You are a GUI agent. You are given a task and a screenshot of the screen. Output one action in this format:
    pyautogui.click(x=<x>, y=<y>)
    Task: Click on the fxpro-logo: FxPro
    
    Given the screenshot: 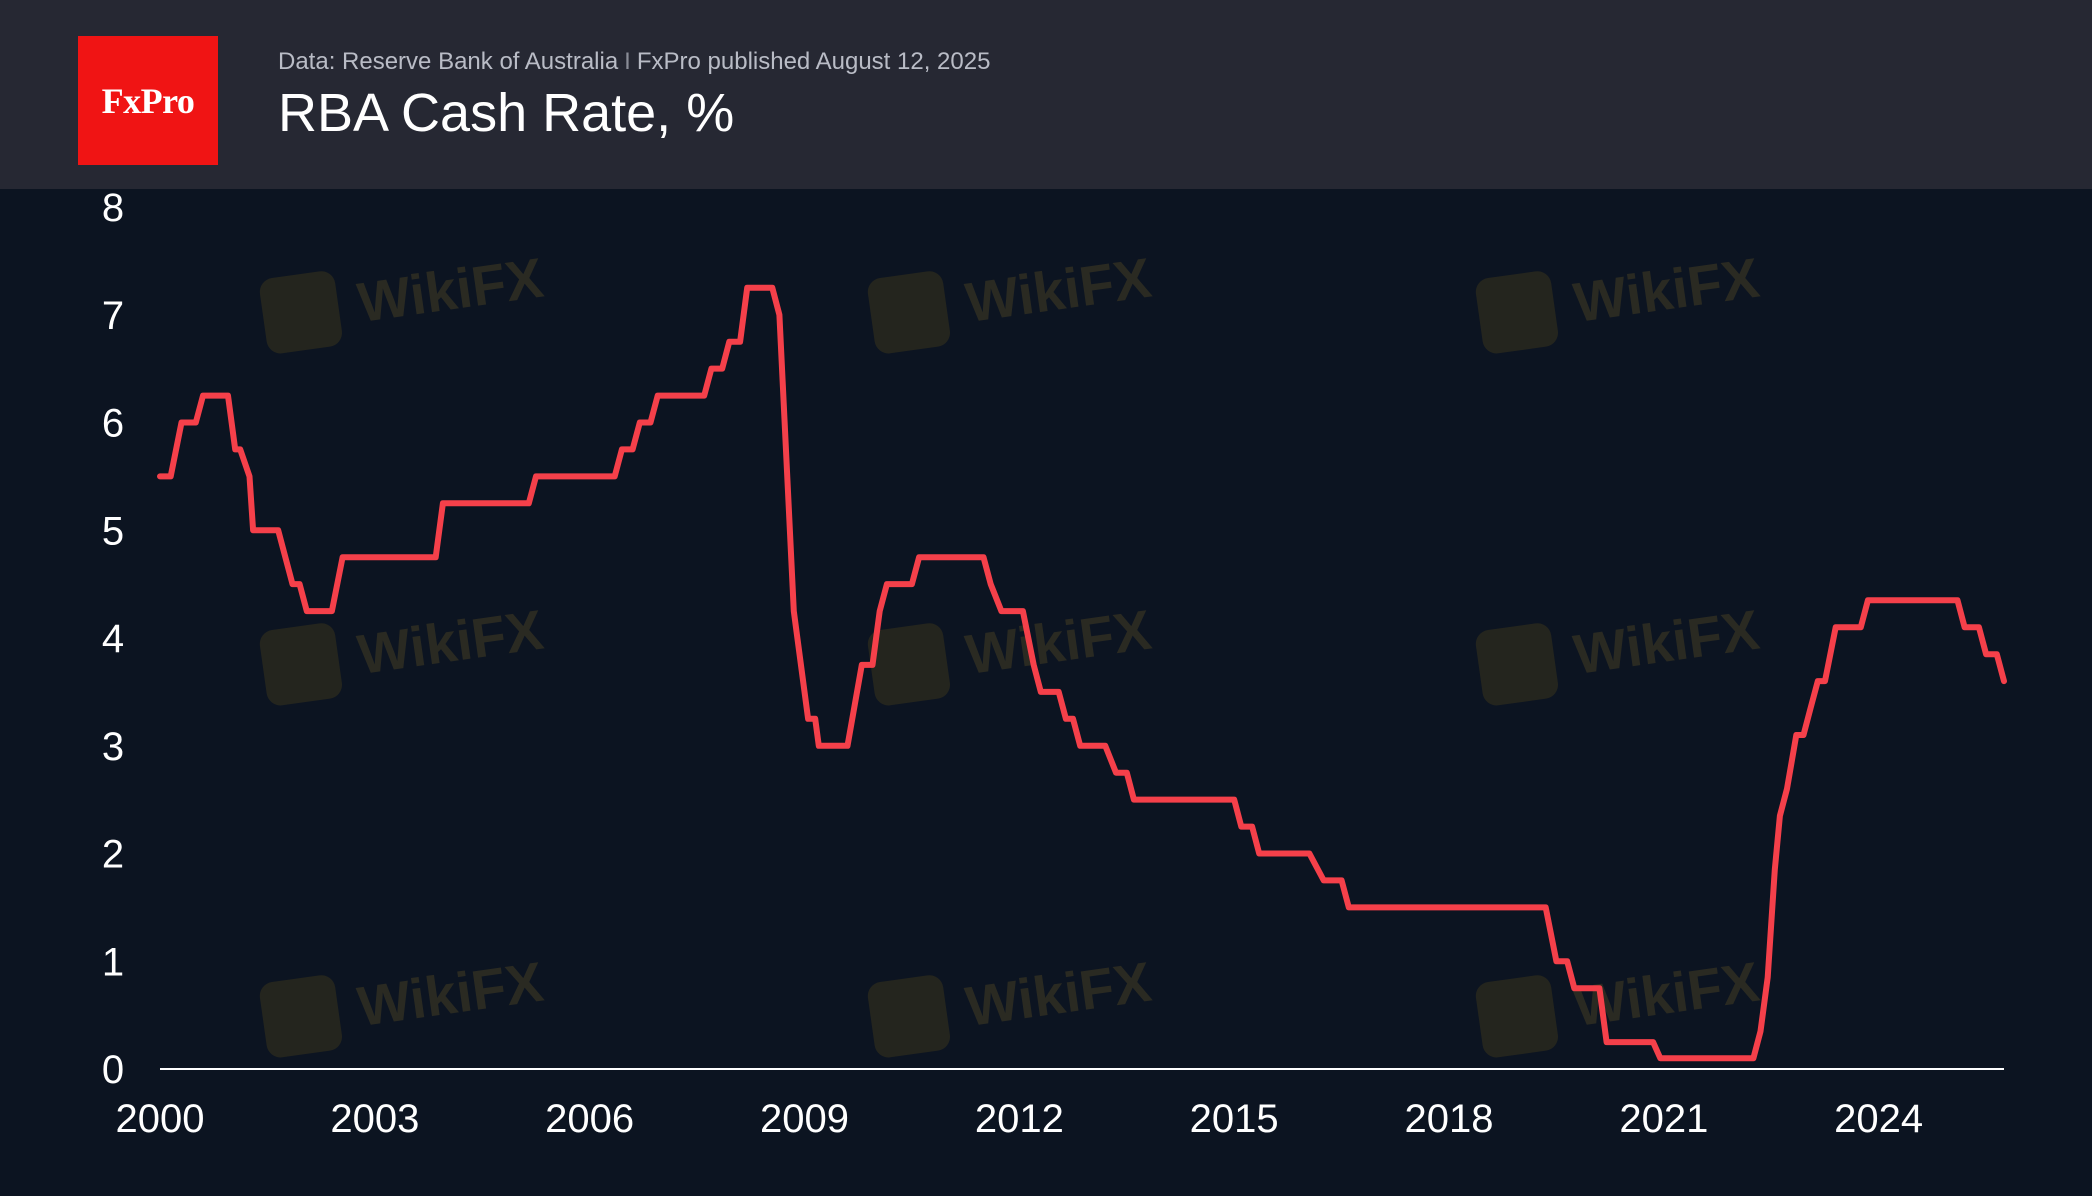 What is the action you would take?
    pyautogui.click(x=148, y=100)
    